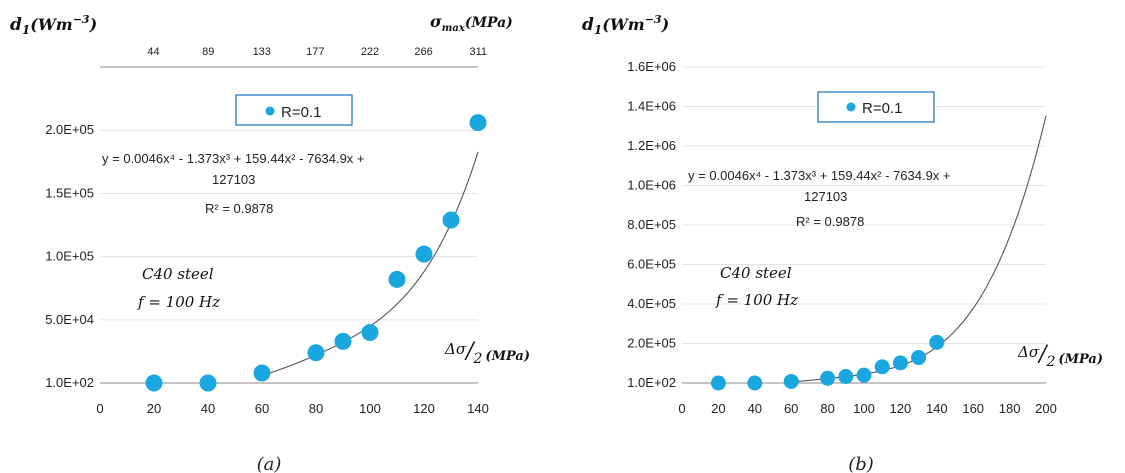 The height and width of the screenshot is (473, 1125). I want to click on top-tick-label: 266, so click(423, 52).